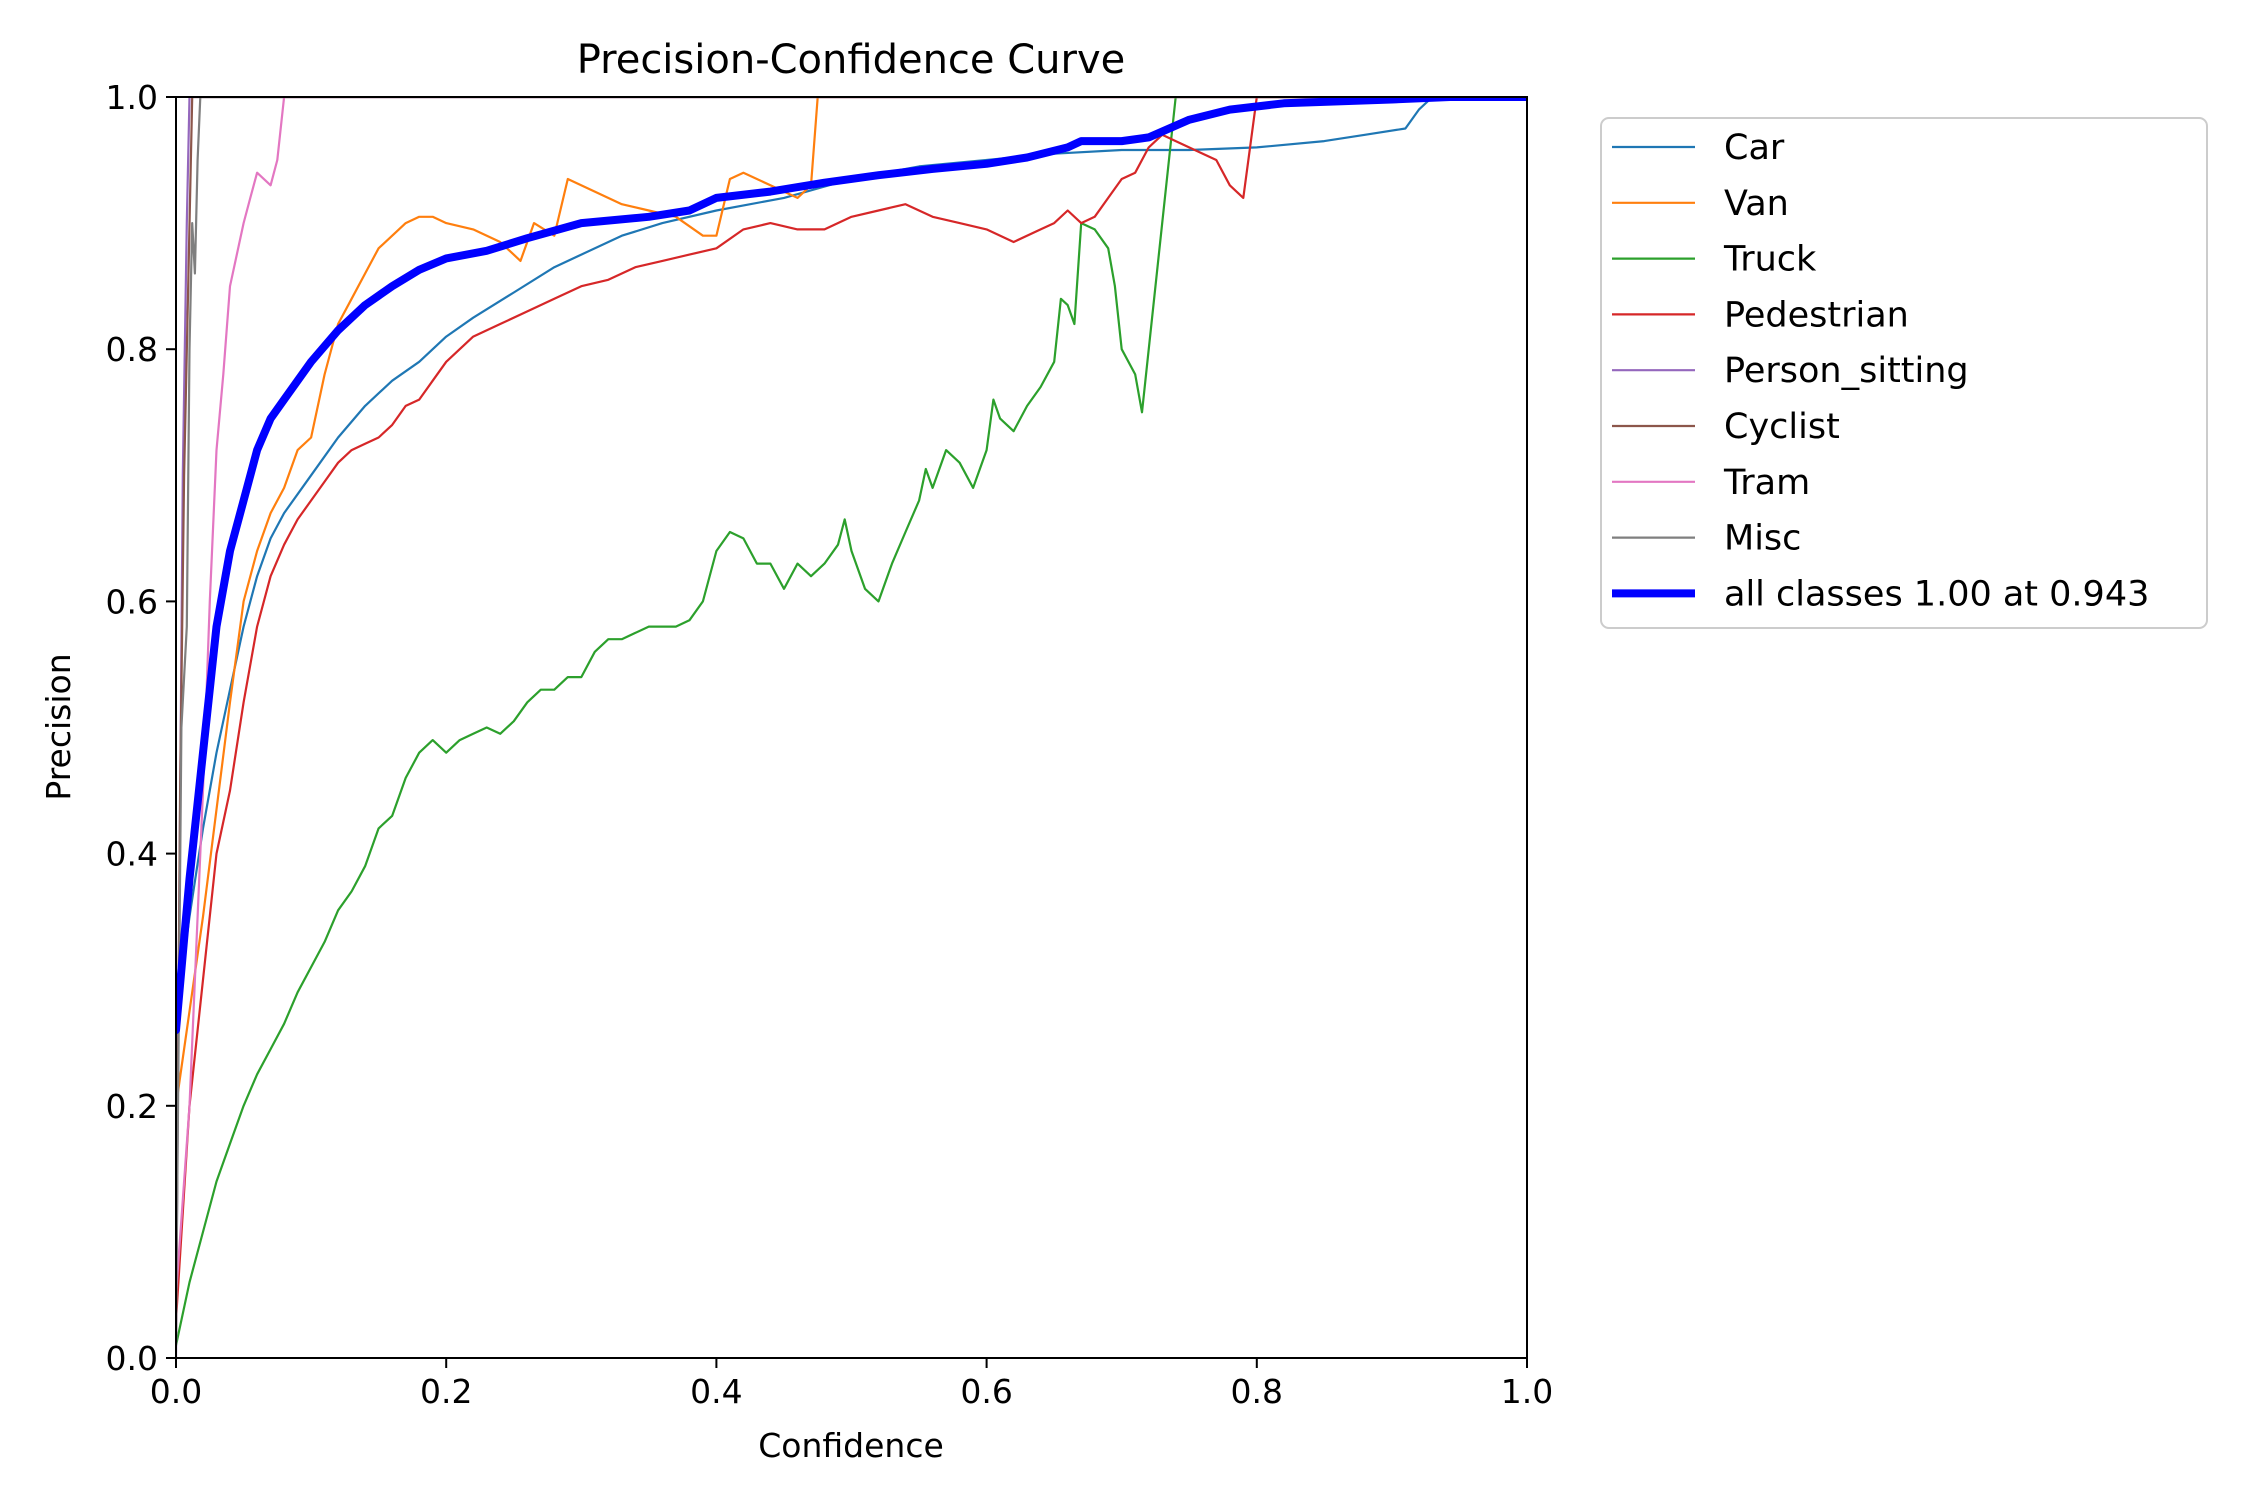 This screenshot has width=2250, height=1500. Describe the element at coordinates (1846, 371) in the screenshot. I see `legend-label-person-sitting: Person_sitting` at that location.